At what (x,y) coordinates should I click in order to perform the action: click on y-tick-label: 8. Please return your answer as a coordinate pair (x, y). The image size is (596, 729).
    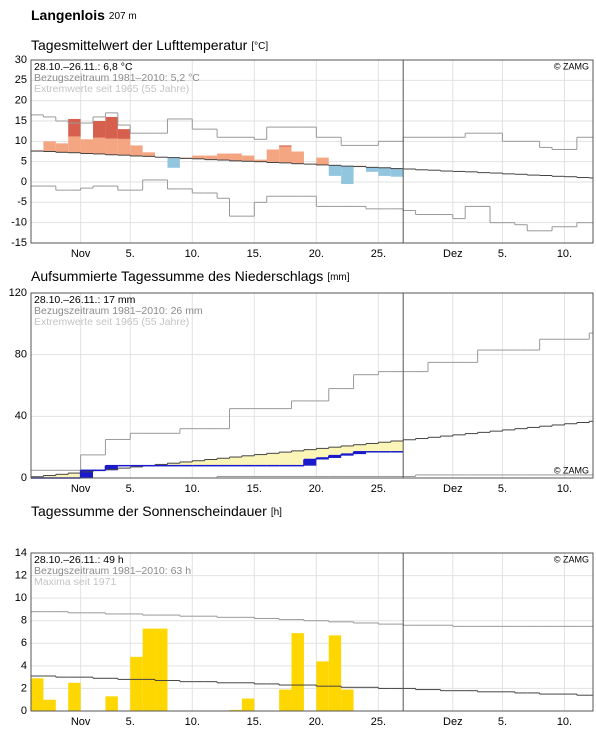
    Looking at the image, I should click on (24, 621).